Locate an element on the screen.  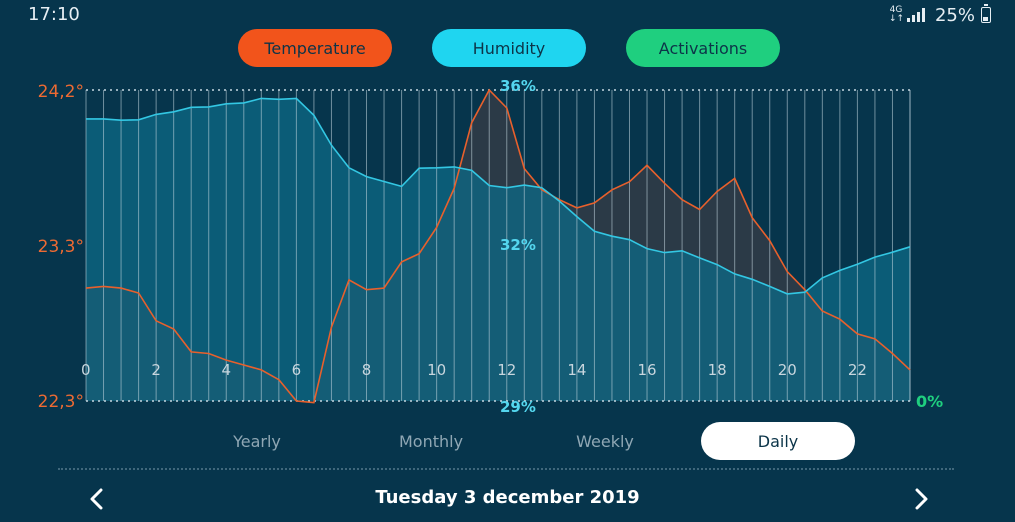
humidity-max-label: 36% is located at coordinates (518, 86).